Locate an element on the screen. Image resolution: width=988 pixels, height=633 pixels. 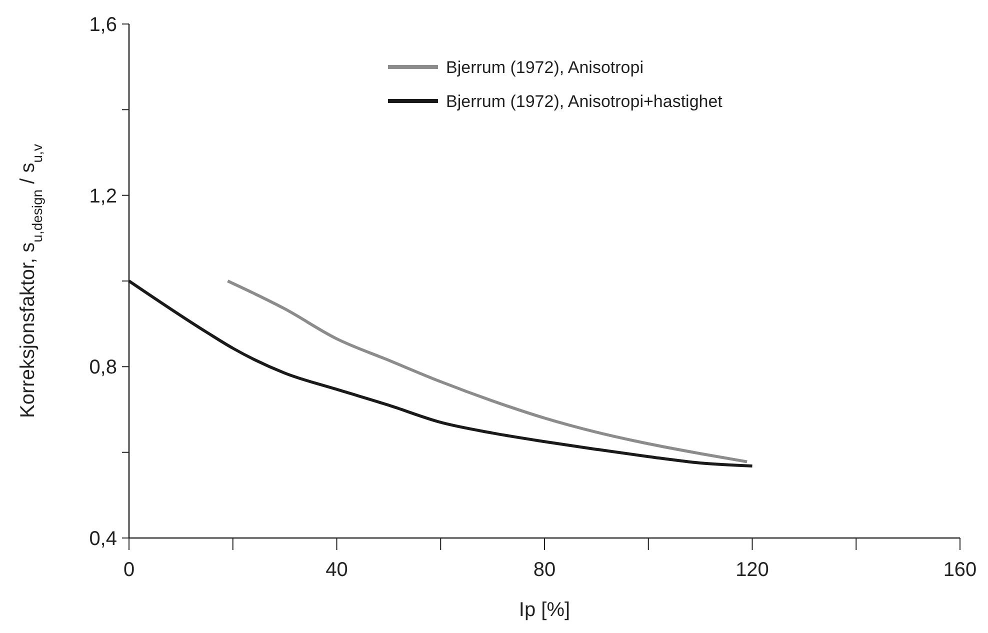
x-axis-title: Ip [%] is located at coordinates (544, 610).